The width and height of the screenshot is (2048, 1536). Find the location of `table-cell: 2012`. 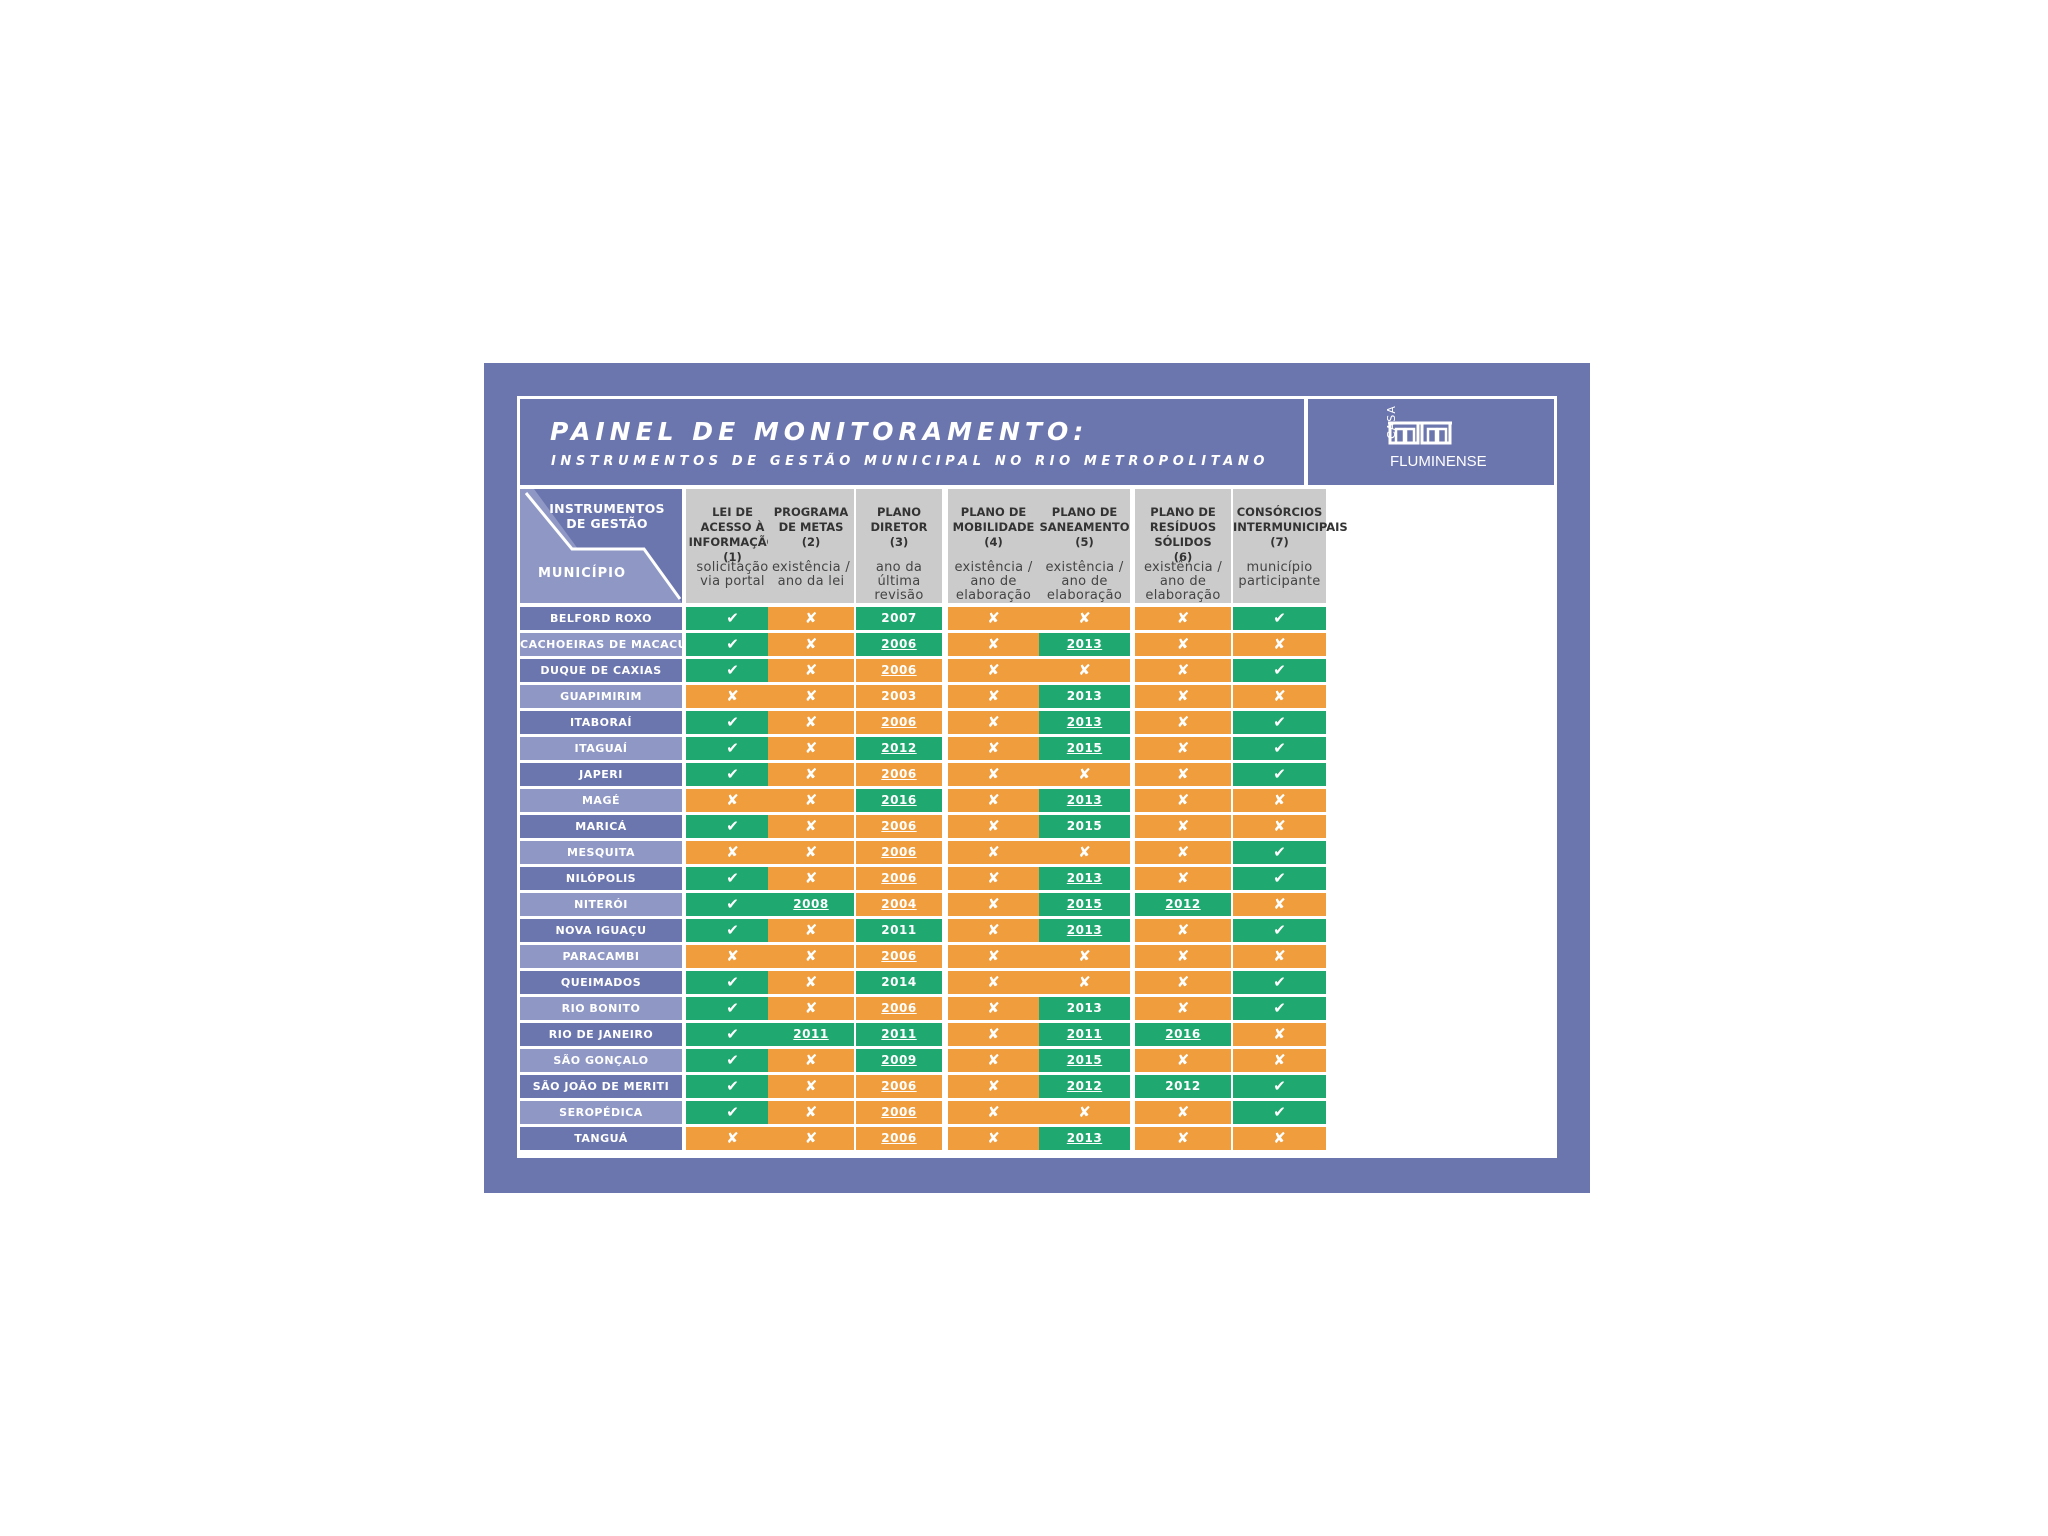

table-cell: 2012 is located at coordinates (1183, 1086).